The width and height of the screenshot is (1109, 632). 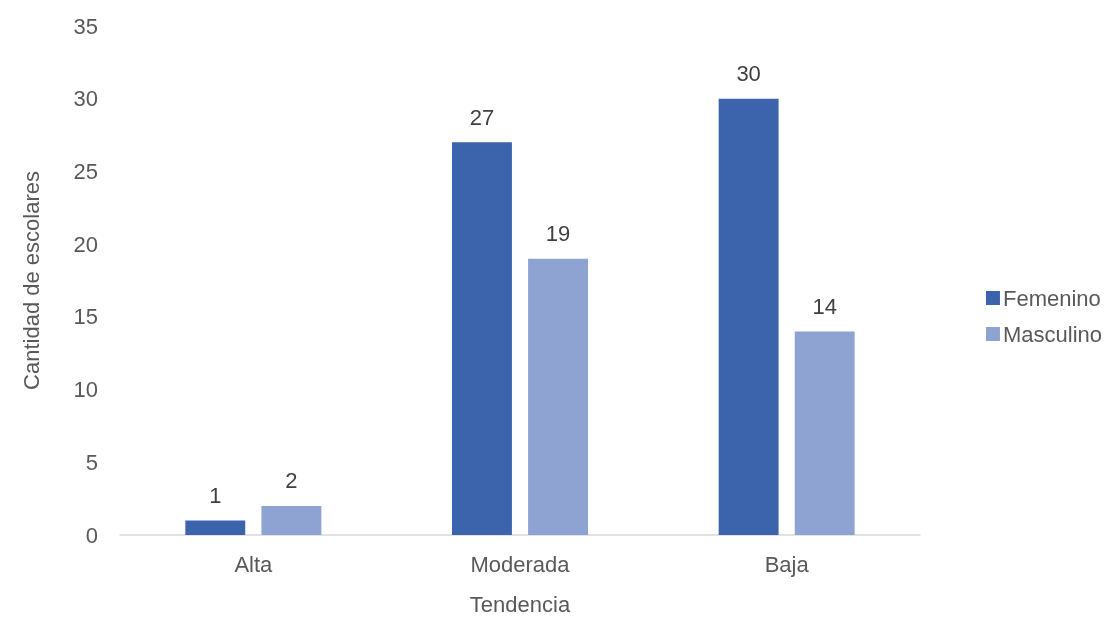 I want to click on y-axis-title: Cantidad de escolares, so click(x=31, y=280).